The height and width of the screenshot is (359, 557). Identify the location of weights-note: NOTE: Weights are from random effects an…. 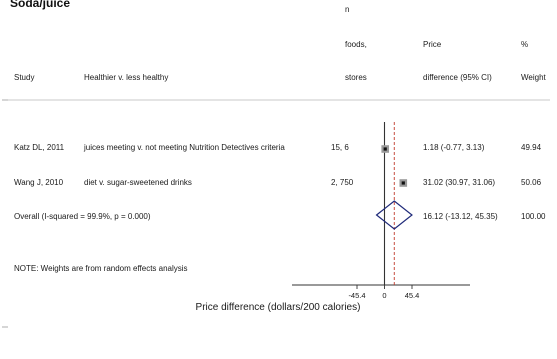
(101, 268).